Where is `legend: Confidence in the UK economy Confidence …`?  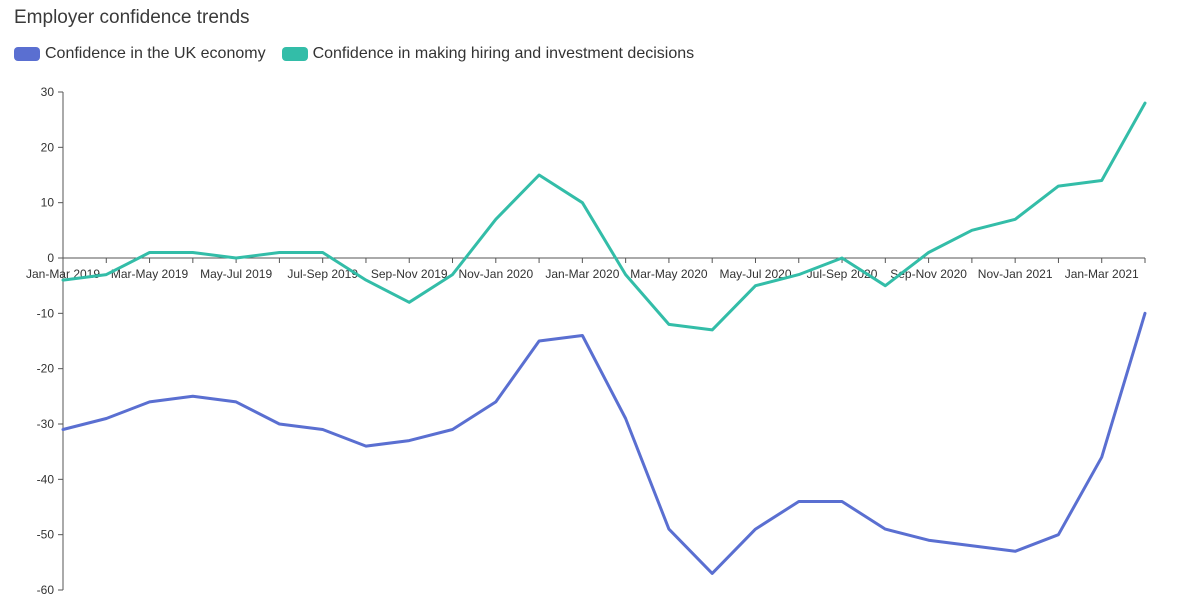
legend: Confidence in the UK economy Confidence … is located at coordinates (362, 54).